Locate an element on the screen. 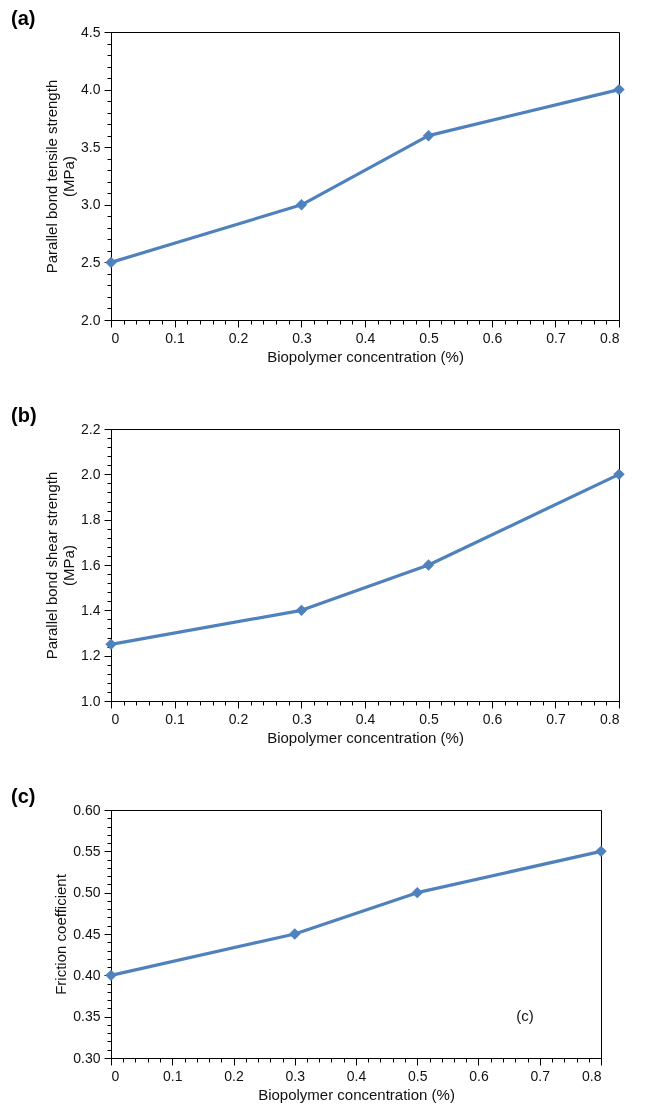 This screenshot has height=1119, width=646. y-tick-label: 2.2 is located at coordinates (91, 428).